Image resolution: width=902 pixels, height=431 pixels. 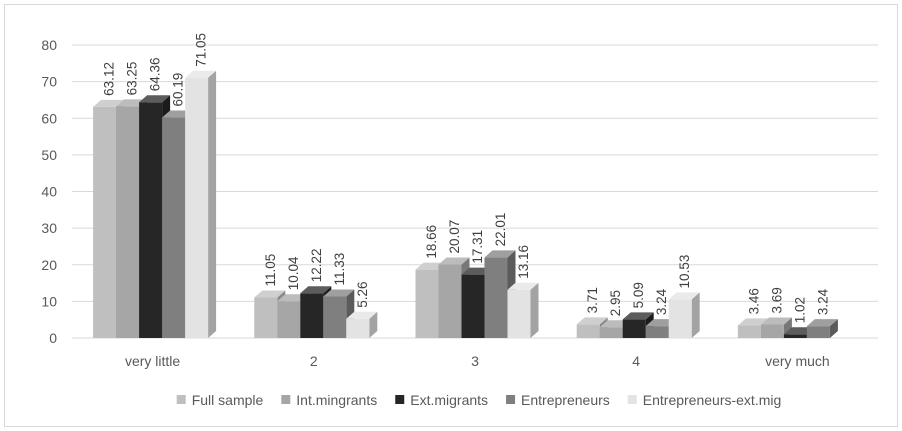 What do you see at coordinates (500, 230) in the screenshot?
I see `data-label: 22.01` at bounding box center [500, 230].